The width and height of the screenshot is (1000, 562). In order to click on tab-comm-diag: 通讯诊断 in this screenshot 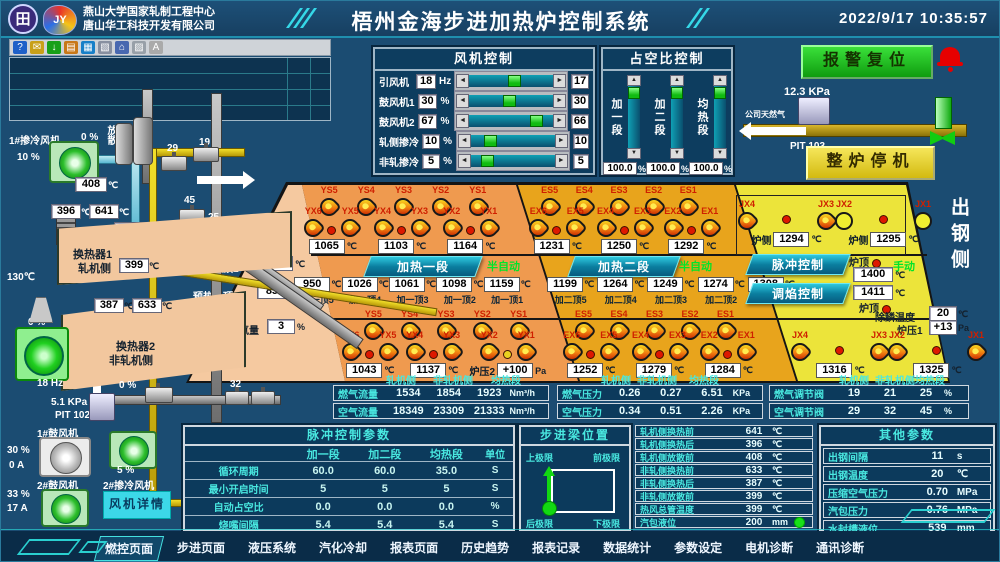, I will do `click(840, 548)`.